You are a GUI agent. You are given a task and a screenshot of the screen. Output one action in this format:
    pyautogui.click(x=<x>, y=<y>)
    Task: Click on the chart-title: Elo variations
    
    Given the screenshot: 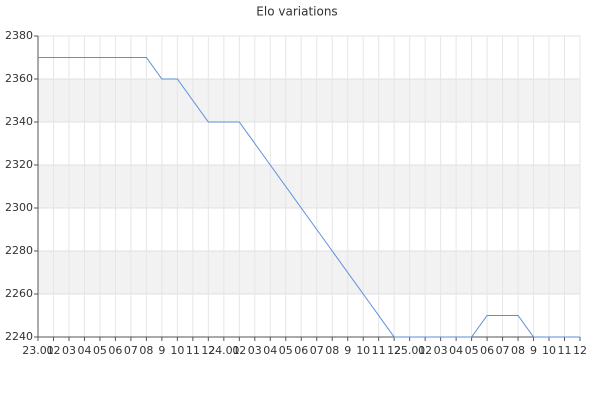 What is the action you would take?
    pyautogui.click(x=296, y=12)
    